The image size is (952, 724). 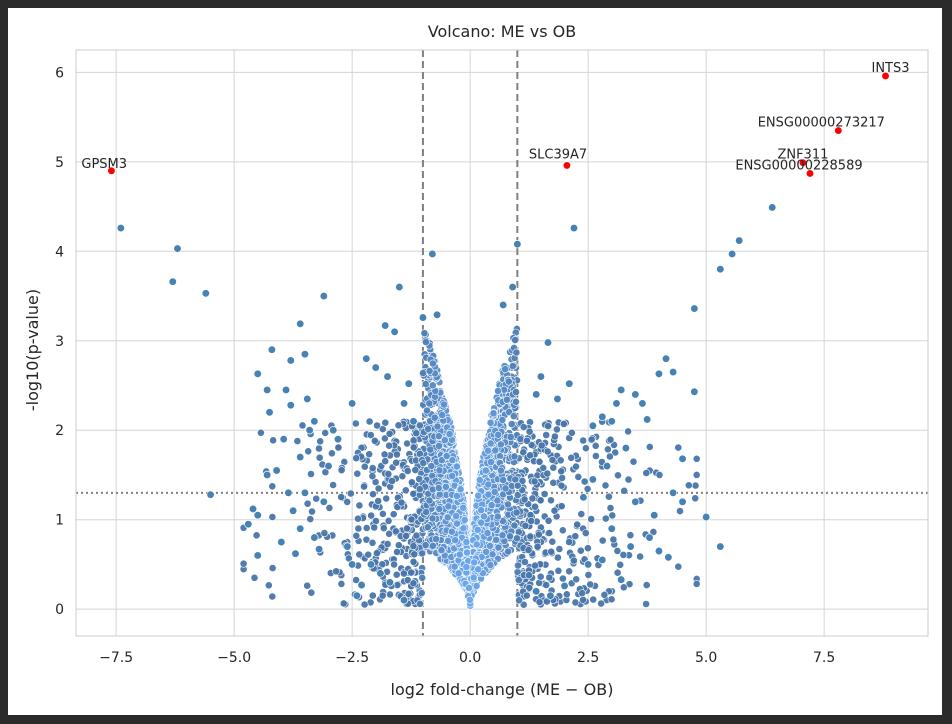 What do you see at coordinates (59, 342) in the screenshot?
I see `y-tick-label: 3` at bounding box center [59, 342].